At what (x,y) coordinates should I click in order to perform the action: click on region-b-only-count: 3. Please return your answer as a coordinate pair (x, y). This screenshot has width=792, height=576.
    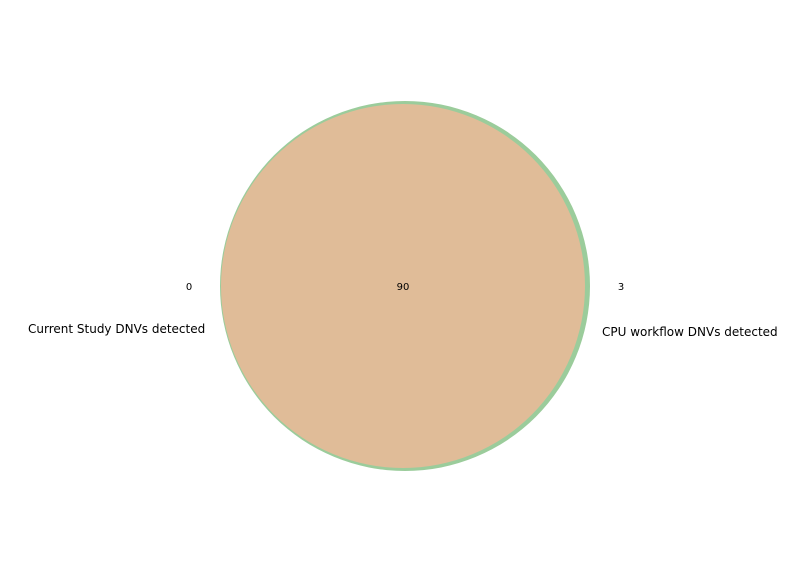
    Looking at the image, I should click on (621, 287).